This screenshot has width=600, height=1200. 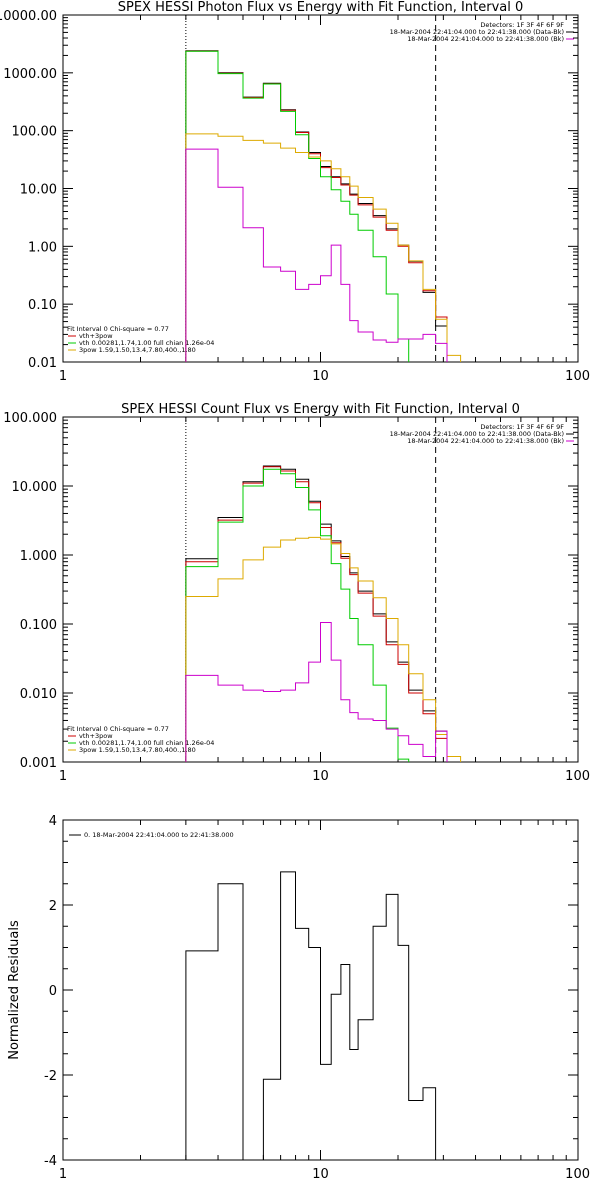 I want to click on y-tick-label: 4, so click(x=53, y=821).